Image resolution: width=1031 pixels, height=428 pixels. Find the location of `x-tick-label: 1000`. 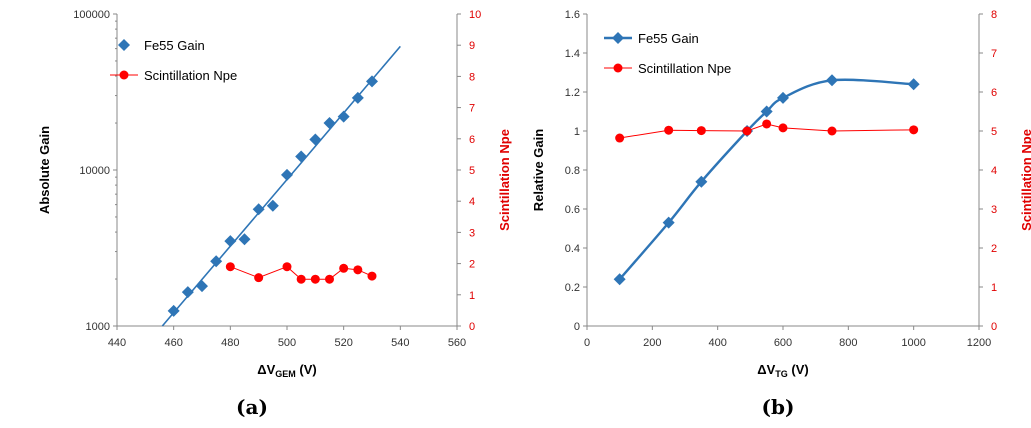

x-tick-label: 1000 is located at coordinates (913, 343).